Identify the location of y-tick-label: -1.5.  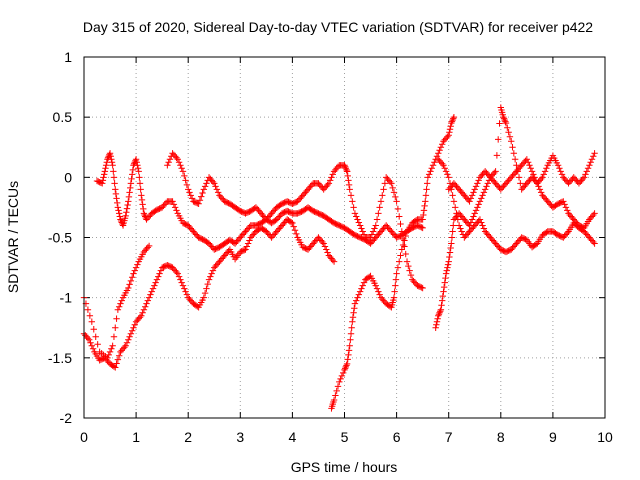
(60, 358).